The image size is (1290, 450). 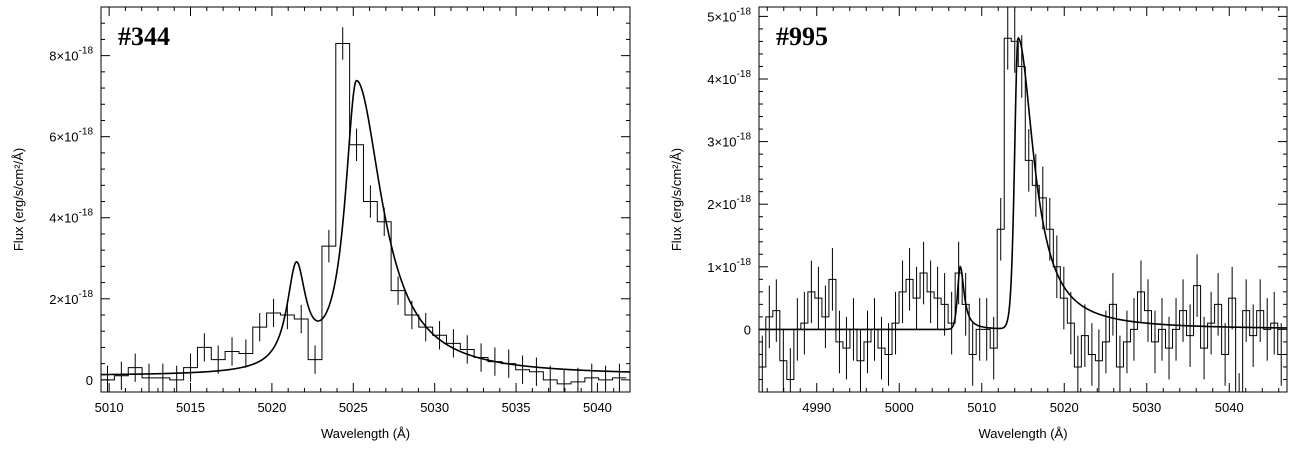 What do you see at coordinates (729, 15) in the screenshot?
I see `y-tick-label: 5×10⁻¹⁸` at bounding box center [729, 15].